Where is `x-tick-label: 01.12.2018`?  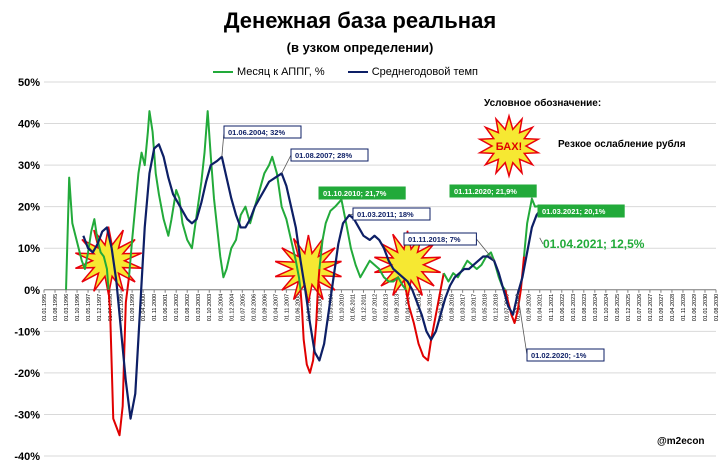
x-tick-label: 01.12.2018 is located at coordinates (497, 308).